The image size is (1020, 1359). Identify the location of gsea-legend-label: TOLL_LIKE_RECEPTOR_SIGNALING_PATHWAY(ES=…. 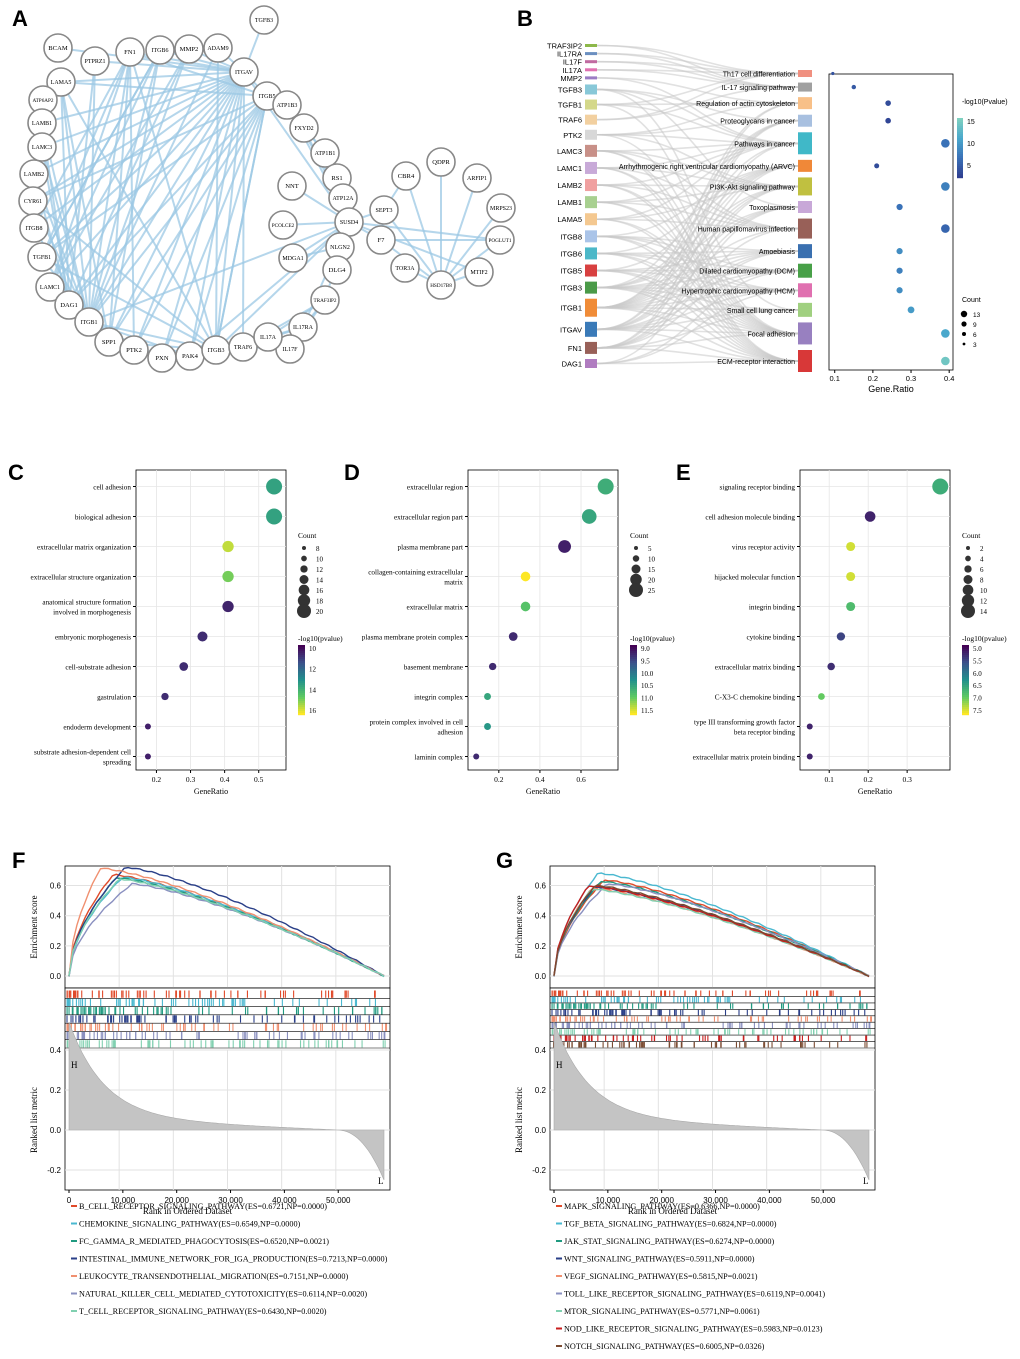
(694, 1294).